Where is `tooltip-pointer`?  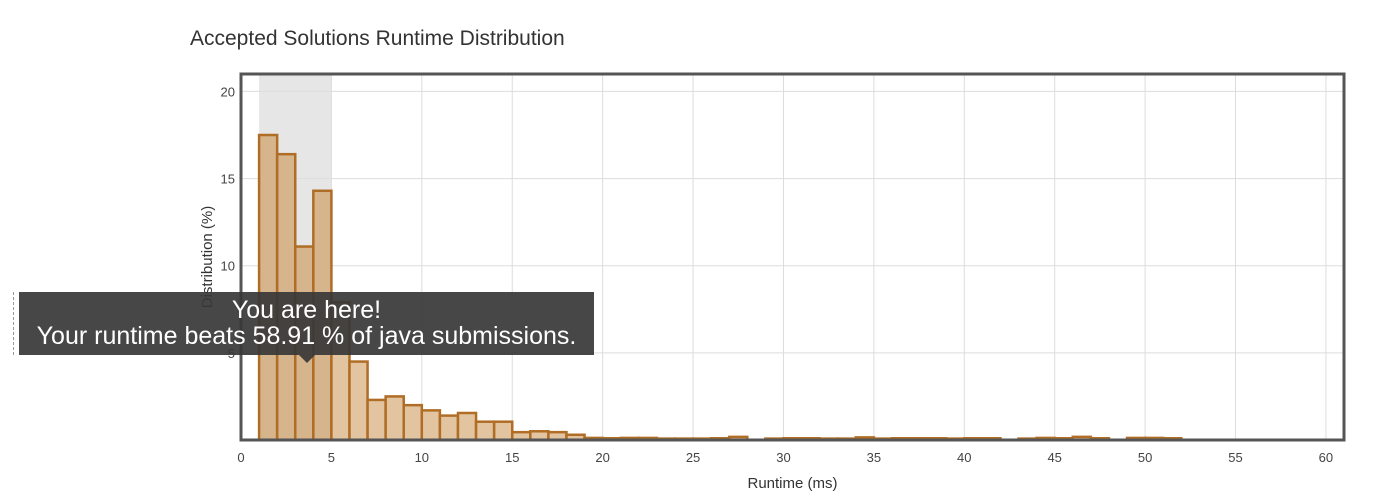 tooltip-pointer is located at coordinates (307, 359).